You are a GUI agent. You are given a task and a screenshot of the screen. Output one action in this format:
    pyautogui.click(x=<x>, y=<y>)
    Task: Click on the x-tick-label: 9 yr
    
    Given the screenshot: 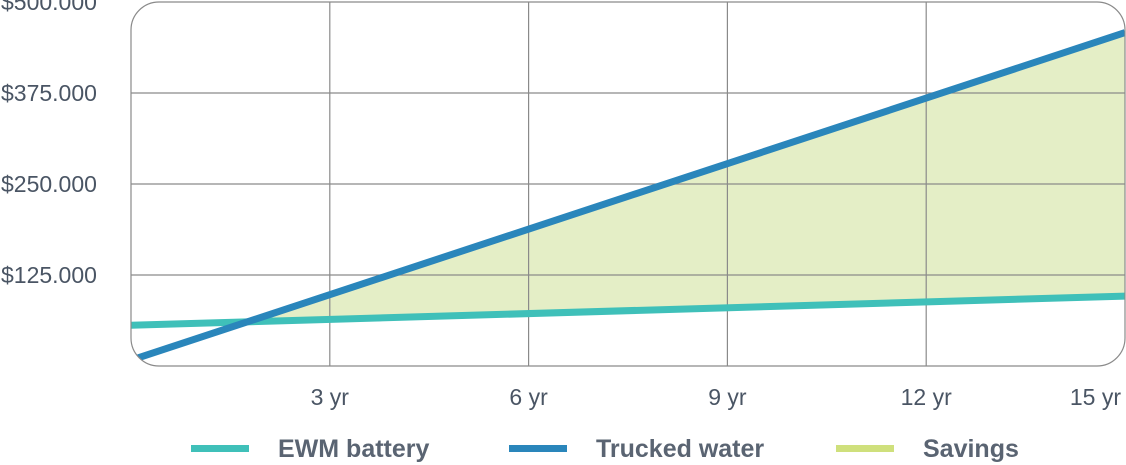 What is the action you would take?
    pyautogui.click(x=727, y=397)
    